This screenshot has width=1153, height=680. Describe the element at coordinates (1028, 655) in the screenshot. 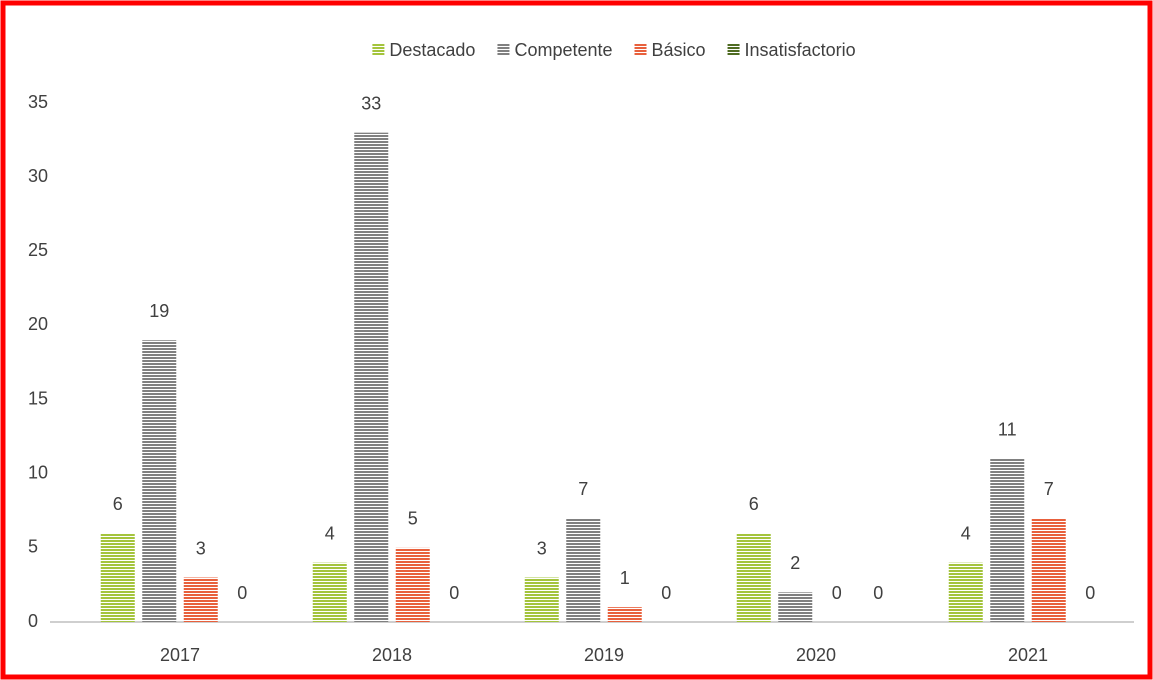

I see `x-tick-label: 2021` at that location.